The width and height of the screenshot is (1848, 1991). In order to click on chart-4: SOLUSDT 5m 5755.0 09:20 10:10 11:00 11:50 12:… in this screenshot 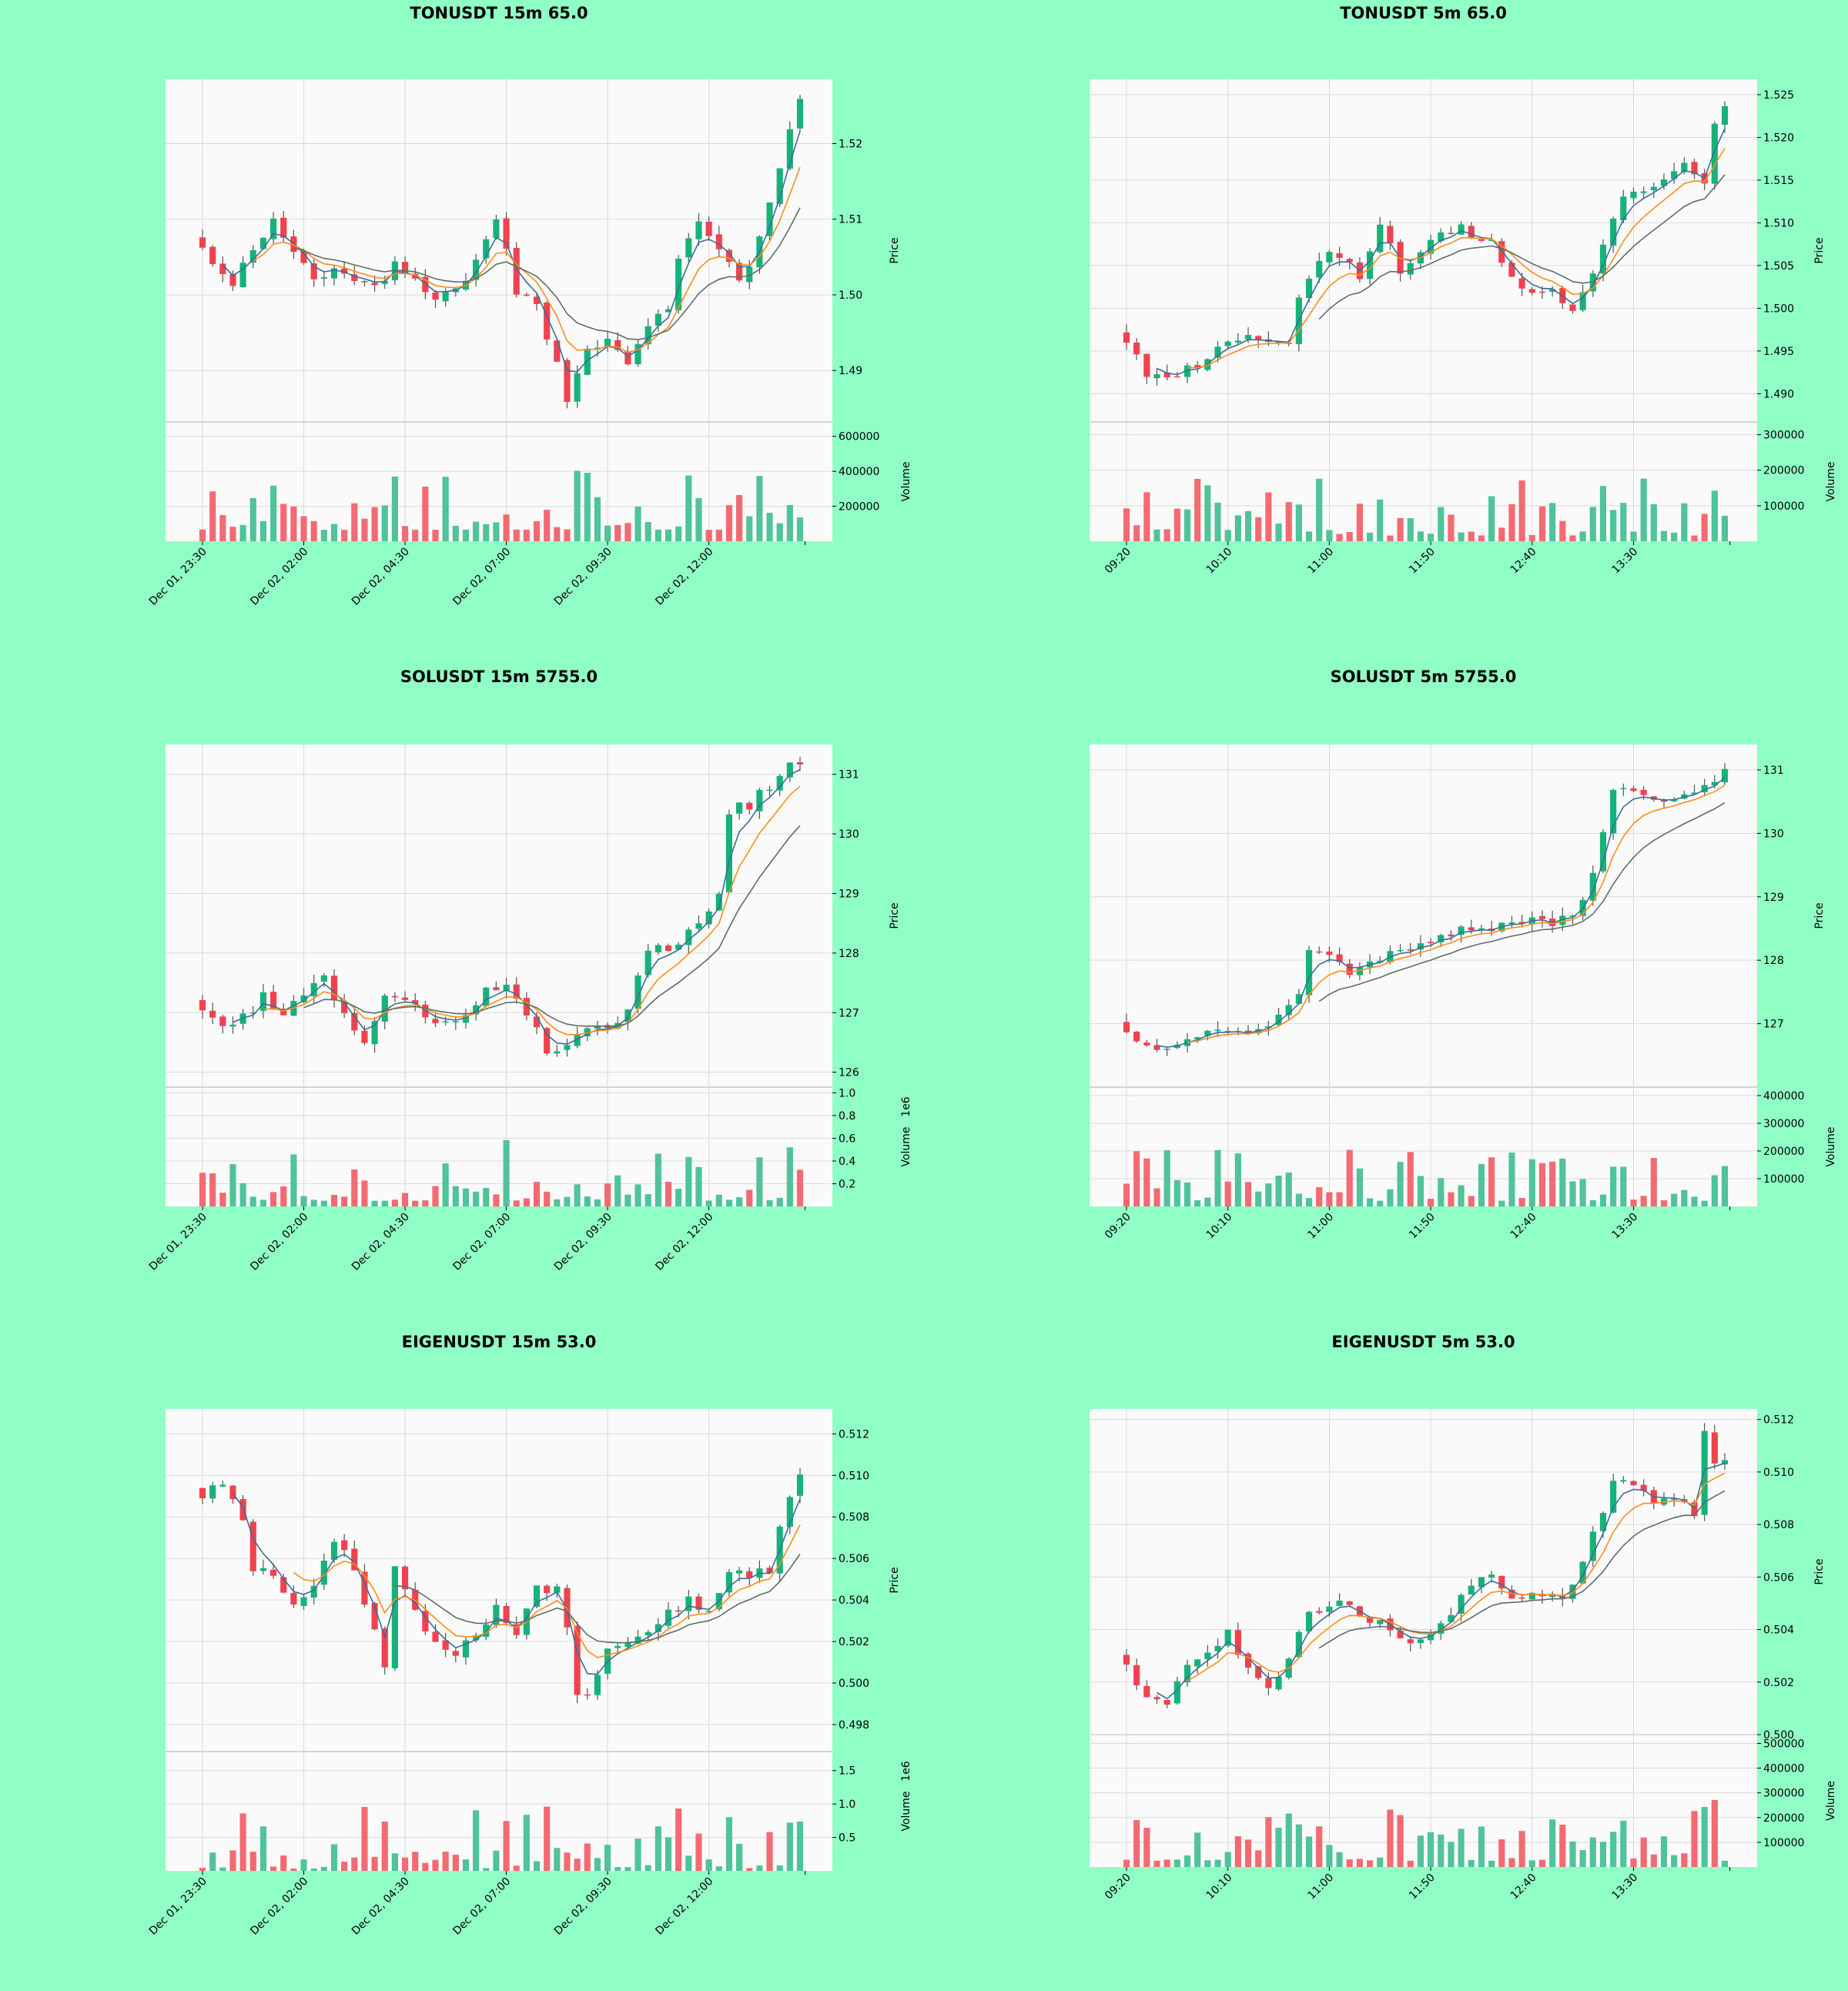, I will do `click(1463, 954)`.